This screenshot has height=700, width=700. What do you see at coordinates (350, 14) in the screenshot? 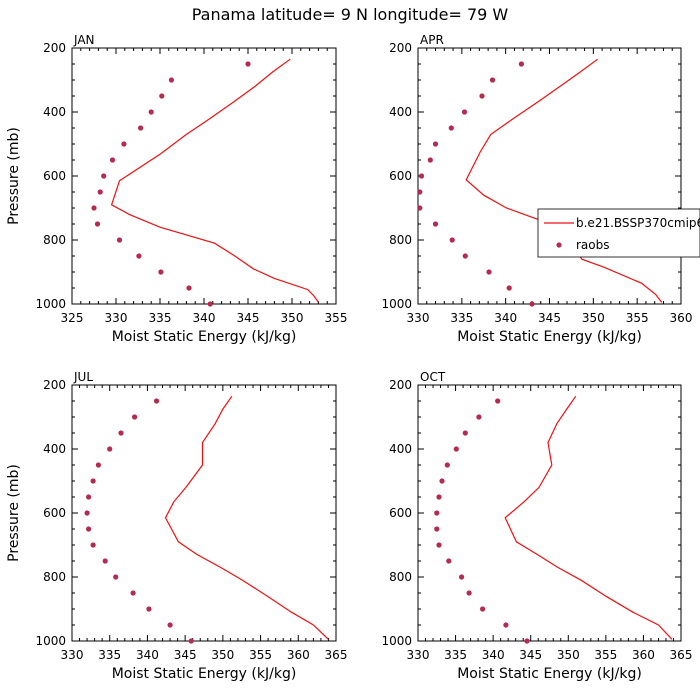
I see `figure-title: Panama latitude= 9 N longitude= 79 W` at bounding box center [350, 14].